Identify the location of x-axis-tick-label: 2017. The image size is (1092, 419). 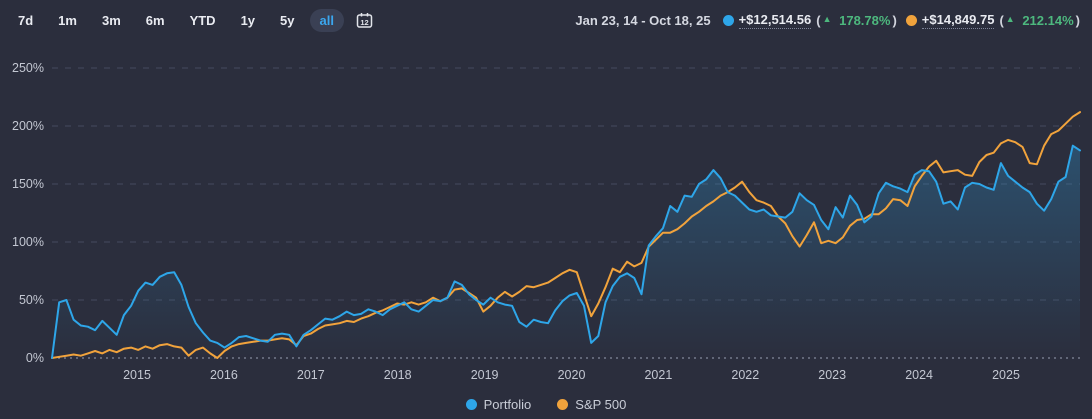
(311, 375).